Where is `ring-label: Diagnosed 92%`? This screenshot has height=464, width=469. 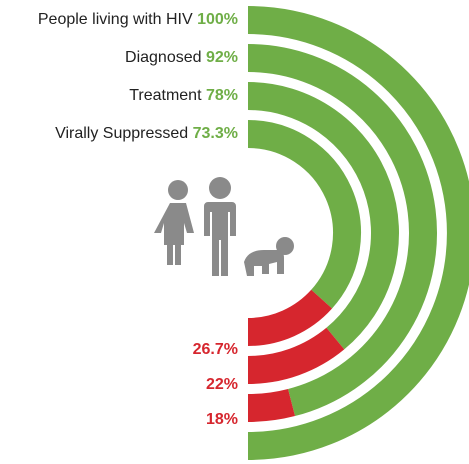
ring-label: Diagnosed 92% is located at coordinates (181, 57).